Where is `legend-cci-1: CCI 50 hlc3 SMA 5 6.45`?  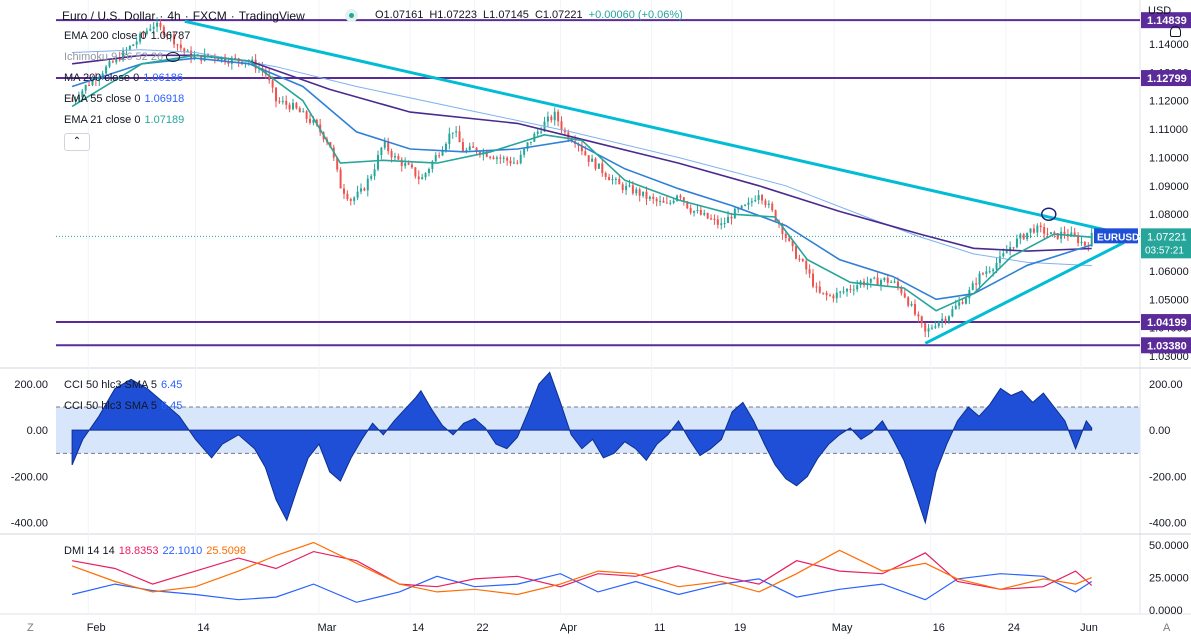 legend-cci-1: CCI 50 hlc3 SMA 5 6.45 is located at coordinates (123, 385).